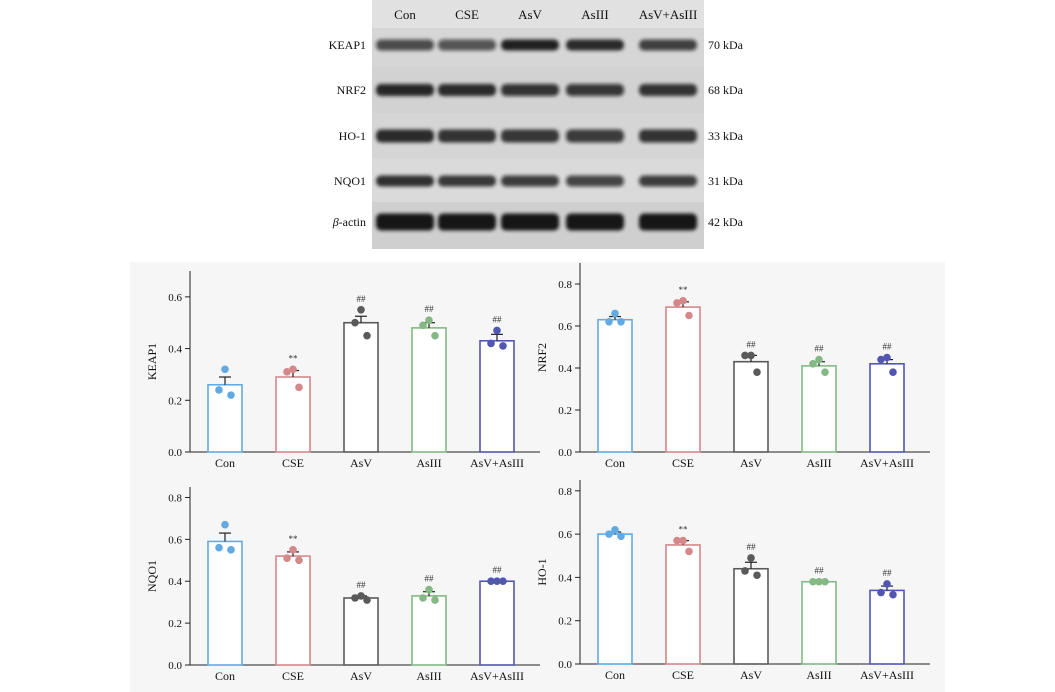  What do you see at coordinates (530, 136) in the screenshot?
I see `band-ho-1-asv` at bounding box center [530, 136].